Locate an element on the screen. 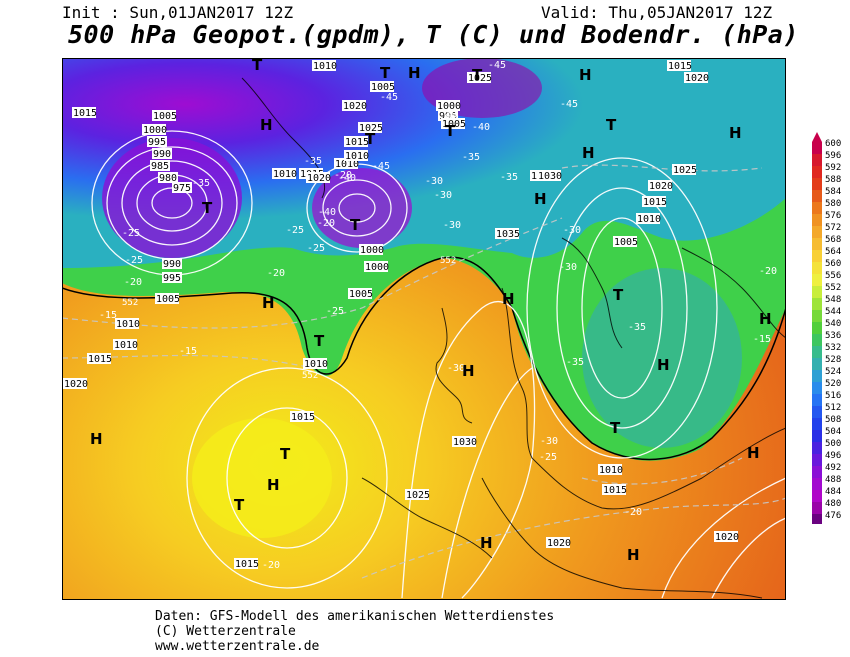 The image size is (850, 657). legend-value: 556 is located at coordinates (833, 276).